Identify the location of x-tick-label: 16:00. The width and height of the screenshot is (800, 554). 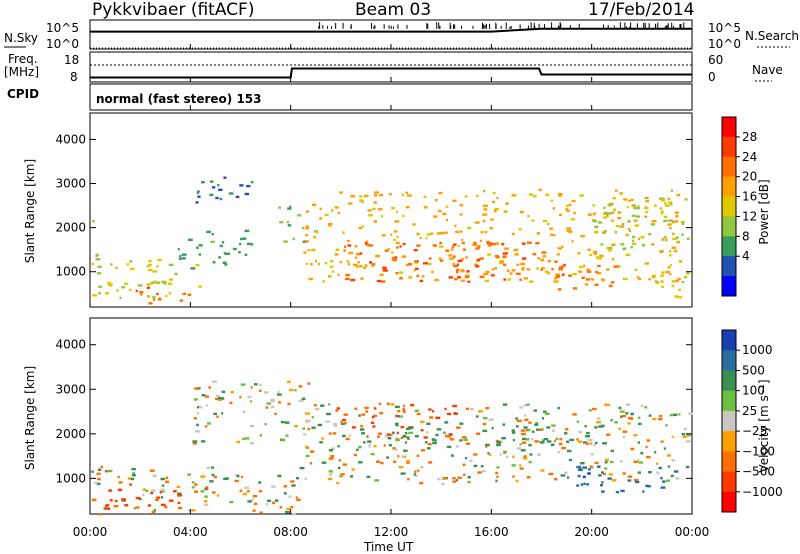
(491, 532).